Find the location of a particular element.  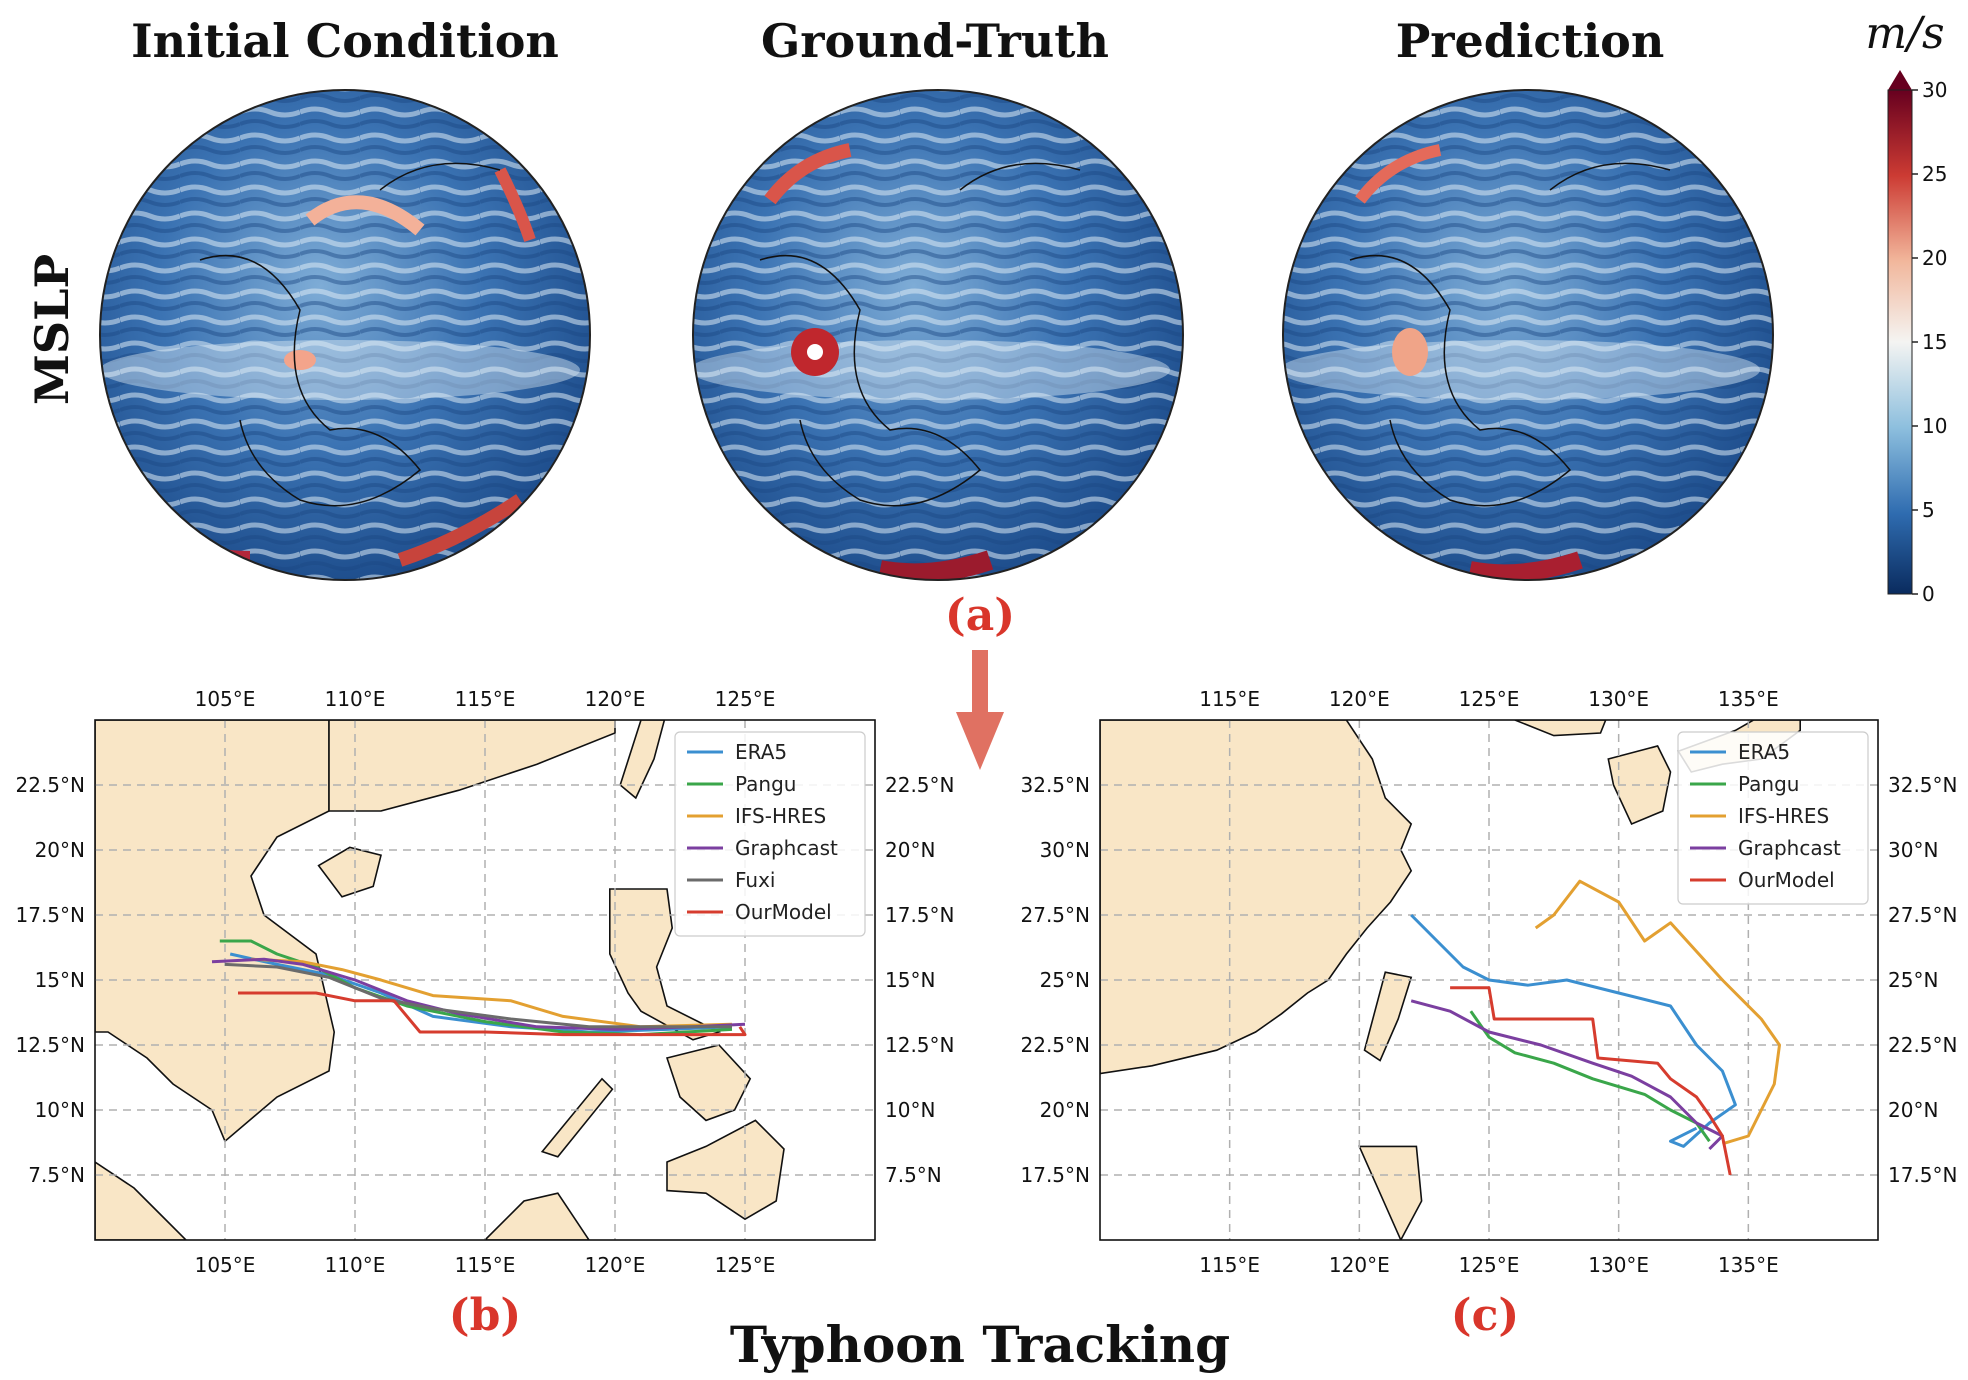

y-tick-label-right: 7.5°N is located at coordinates (913, 1175).